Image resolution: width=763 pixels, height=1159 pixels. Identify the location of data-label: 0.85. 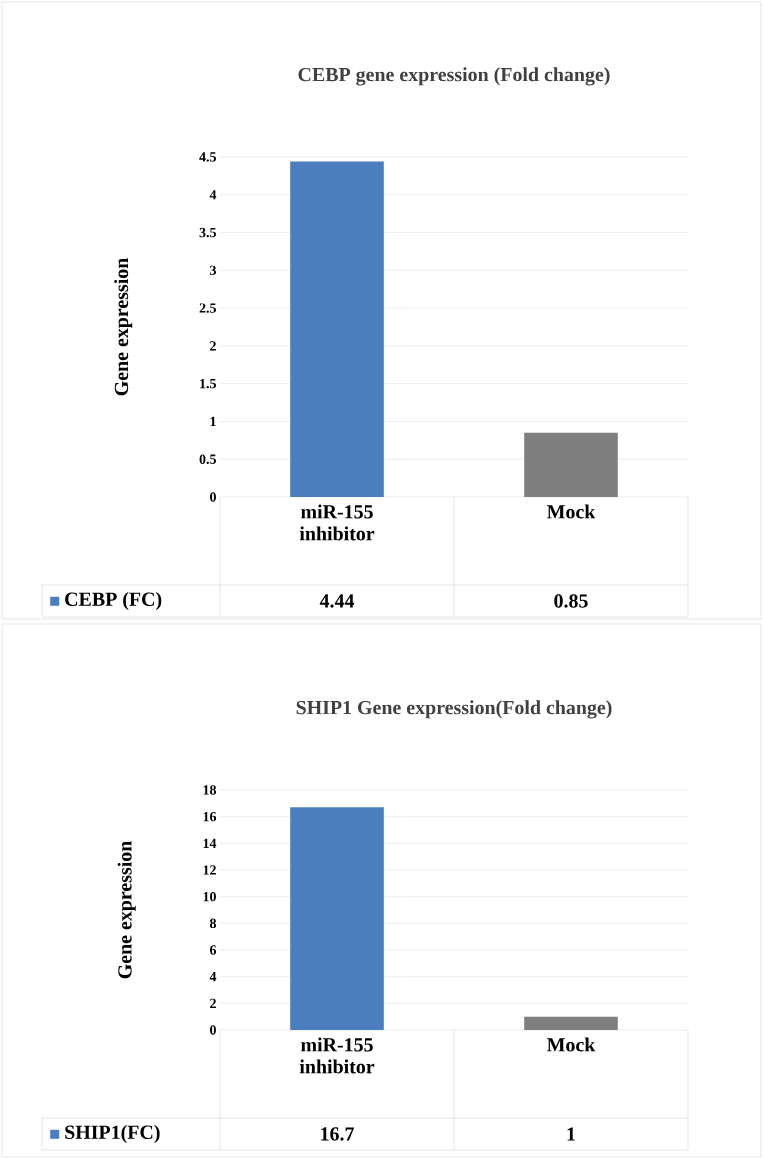
(571, 601).